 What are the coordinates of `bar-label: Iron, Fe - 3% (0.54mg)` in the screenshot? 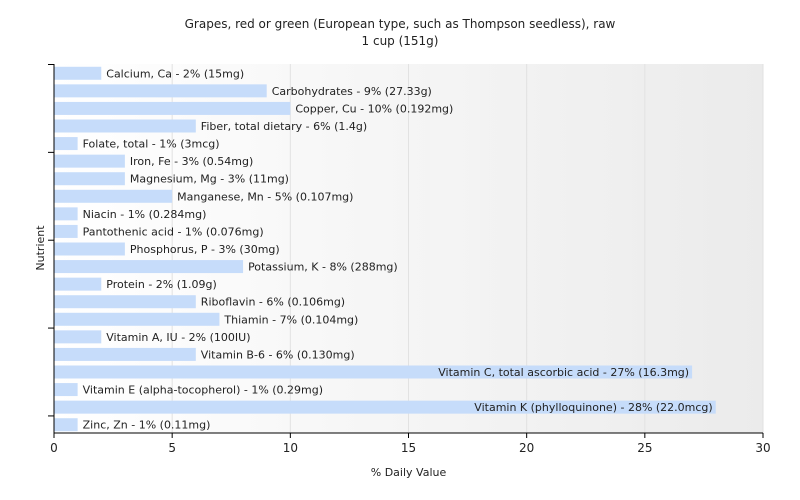 It's located at (191, 161).